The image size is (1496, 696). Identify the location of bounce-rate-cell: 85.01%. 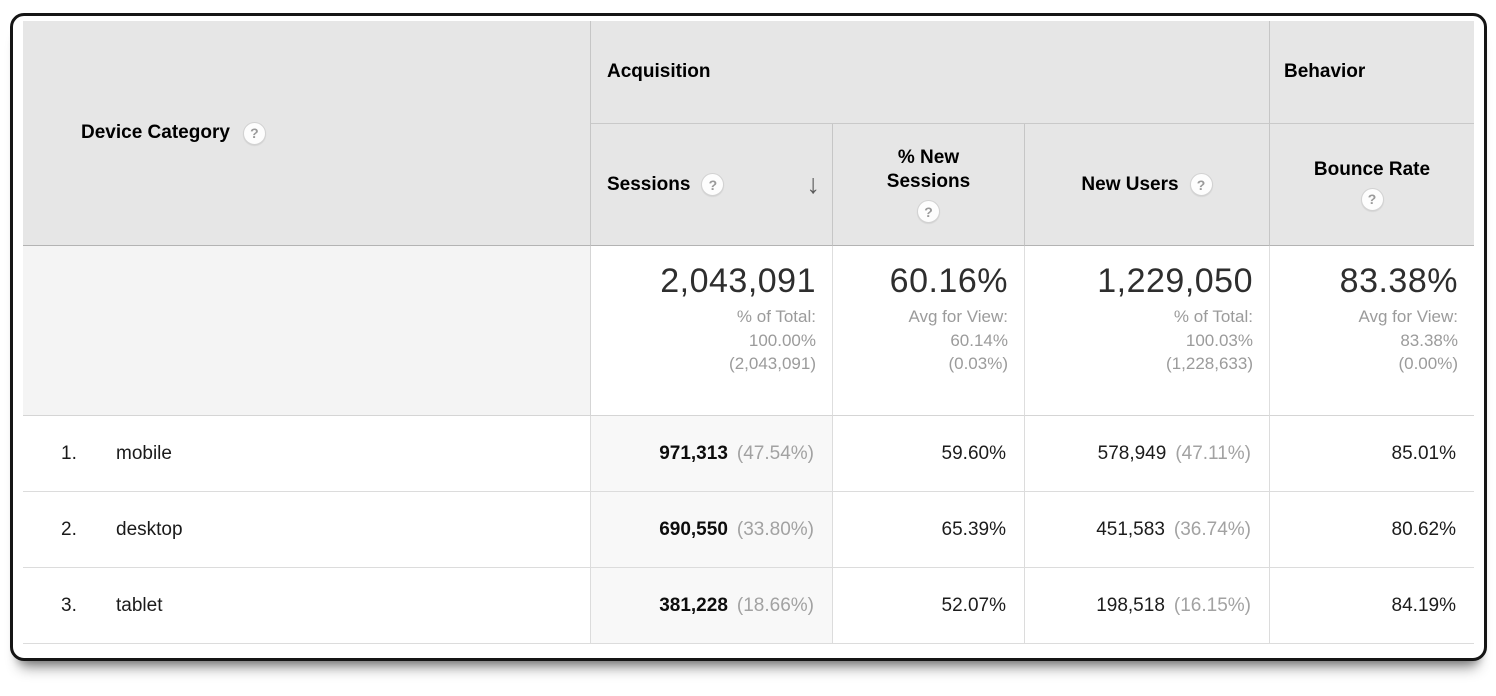
(1372, 454).